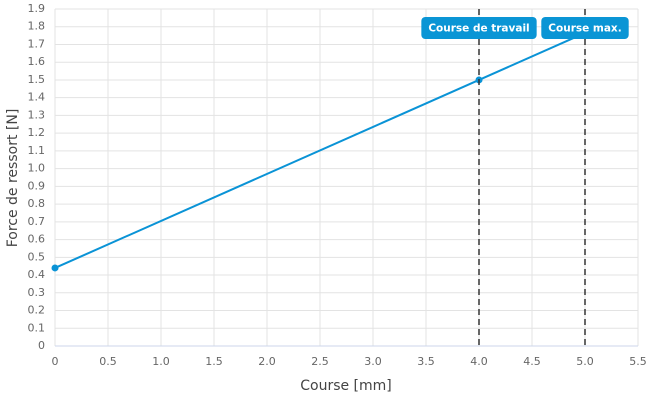  What do you see at coordinates (55, 268) in the screenshot?
I see `point` at bounding box center [55, 268].